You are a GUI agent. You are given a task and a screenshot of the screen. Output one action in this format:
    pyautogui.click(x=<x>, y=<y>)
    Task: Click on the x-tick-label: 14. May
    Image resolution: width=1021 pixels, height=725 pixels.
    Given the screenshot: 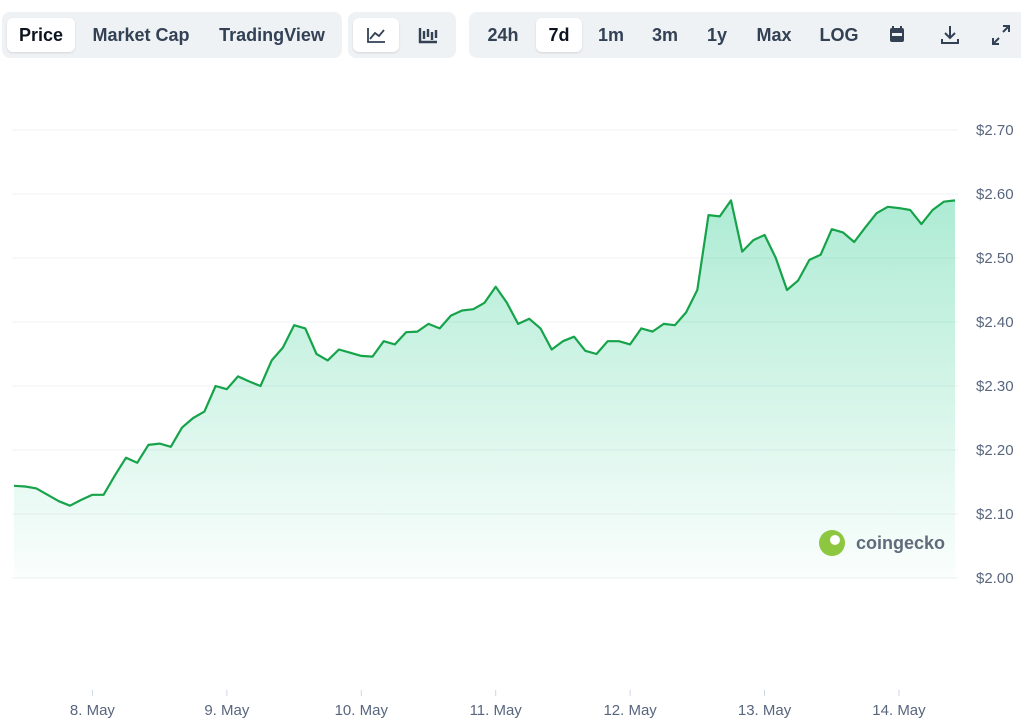 What is the action you would take?
    pyautogui.click(x=899, y=710)
    